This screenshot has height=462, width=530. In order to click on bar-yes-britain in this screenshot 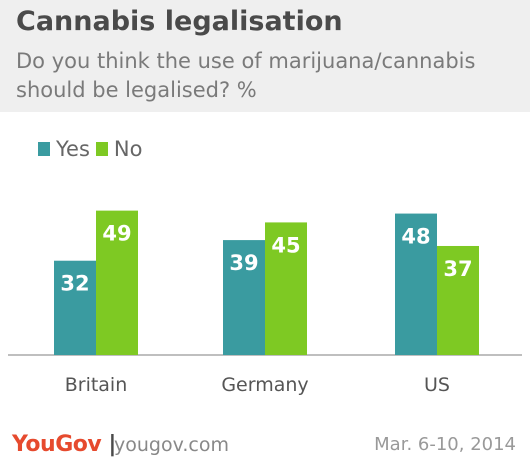, I will do `click(75, 307)`.